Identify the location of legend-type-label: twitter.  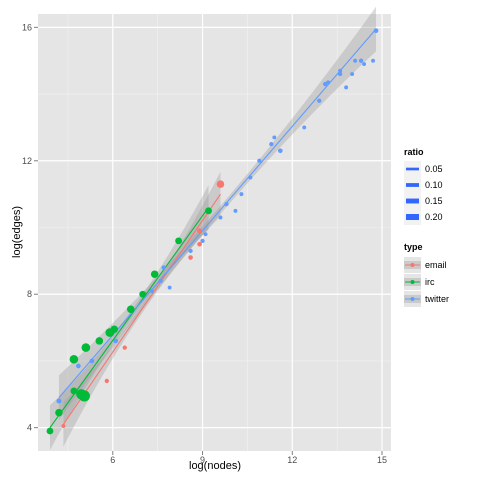
(437, 299).